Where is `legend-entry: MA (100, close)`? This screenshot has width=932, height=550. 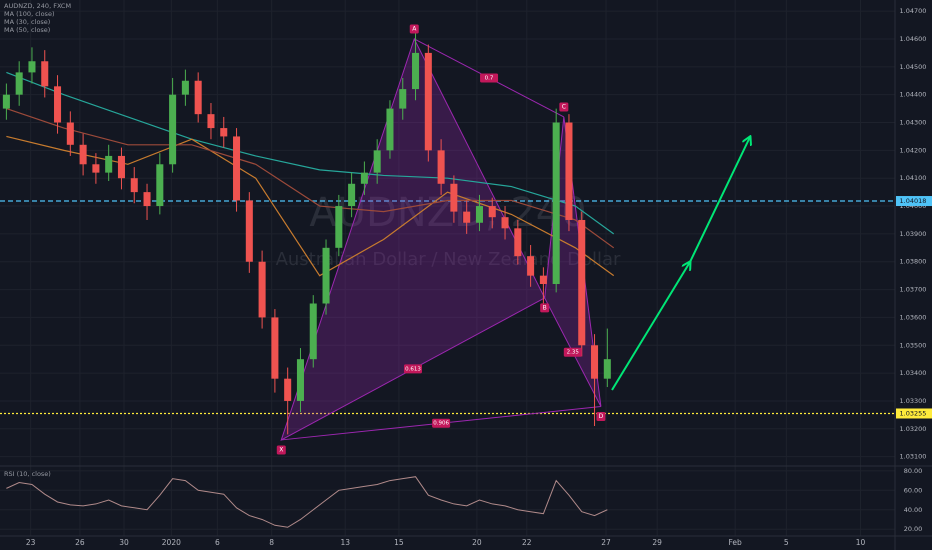
legend-entry: MA (100, close) is located at coordinates (29, 14).